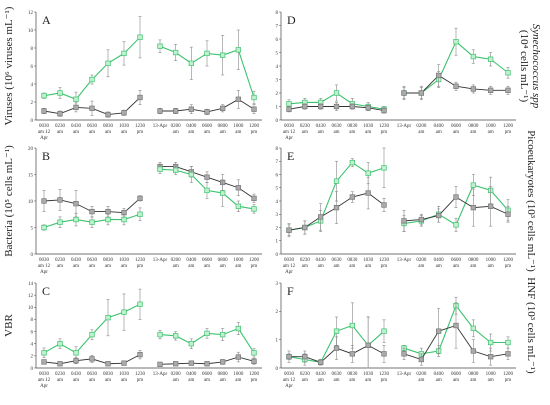 This screenshot has width=550, height=405. Describe the element at coordinates (337, 263) in the screenshot. I see `x-tick-label: 0630 am` at that location.